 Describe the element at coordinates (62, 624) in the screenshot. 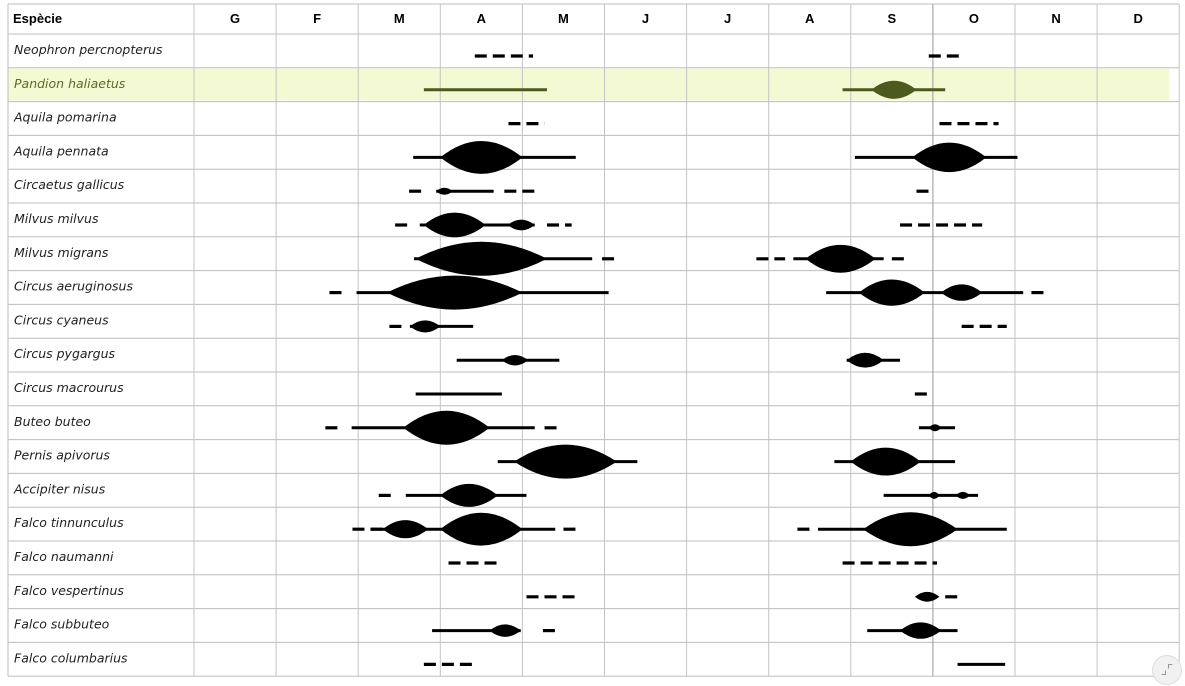

I see `species-label: Falco subbuteo` at that location.